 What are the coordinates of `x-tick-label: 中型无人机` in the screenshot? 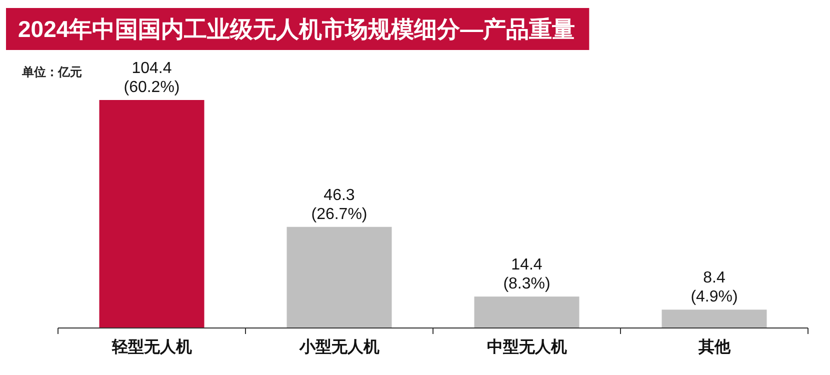 It's located at (526, 347).